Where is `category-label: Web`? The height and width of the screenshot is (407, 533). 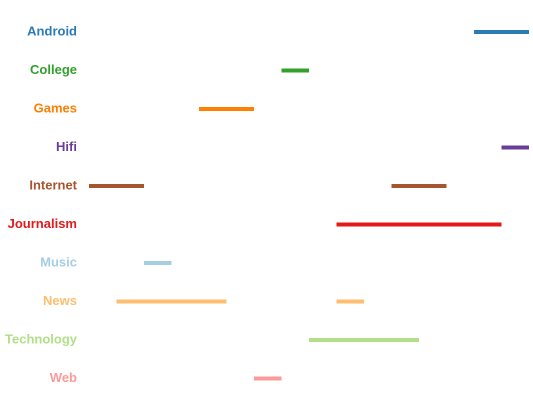 category-label: Web is located at coordinates (63, 377).